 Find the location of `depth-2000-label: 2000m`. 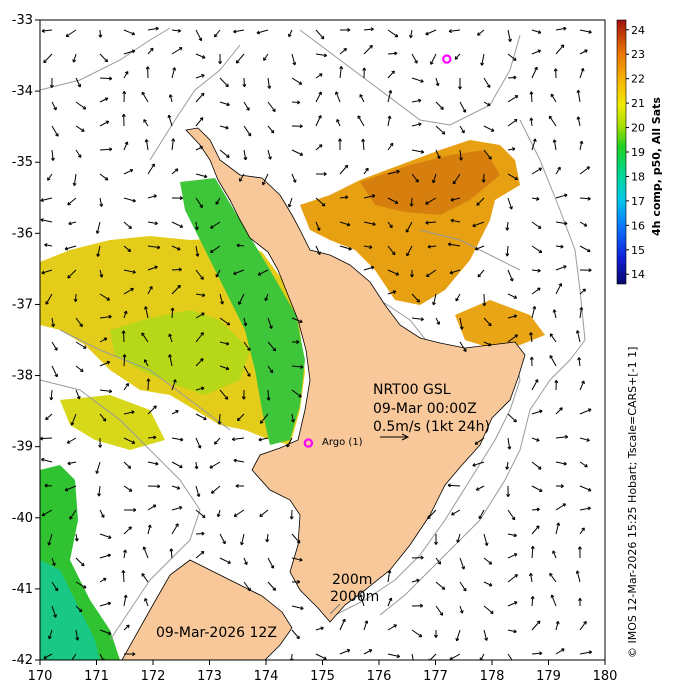

depth-2000-label: 2000m is located at coordinates (354, 597).